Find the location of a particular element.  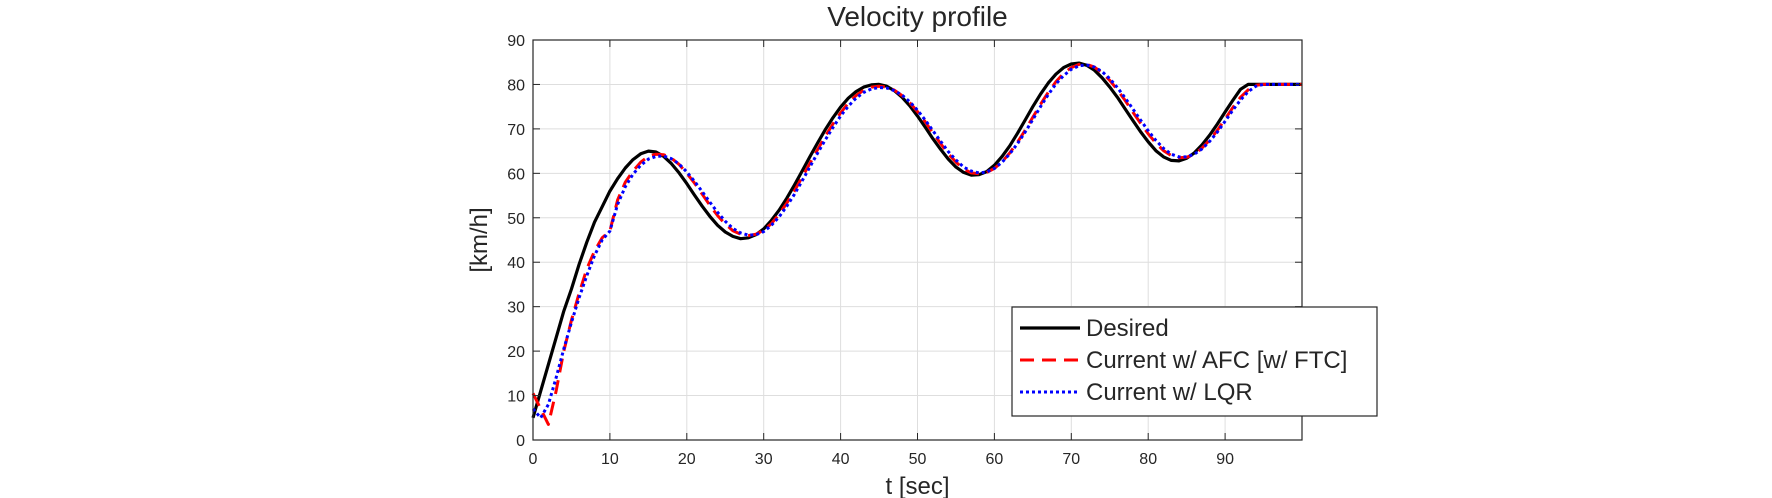

legend-label-2: Current w/ LQR is located at coordinates (1169, 392).